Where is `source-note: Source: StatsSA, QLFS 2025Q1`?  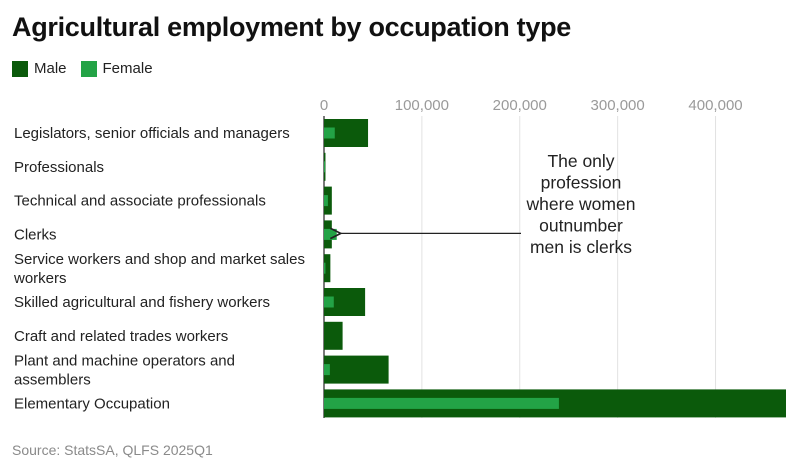
source-note: Source: StatsSA, QLFS 2025Q1 is located at coordinates (112, 450).